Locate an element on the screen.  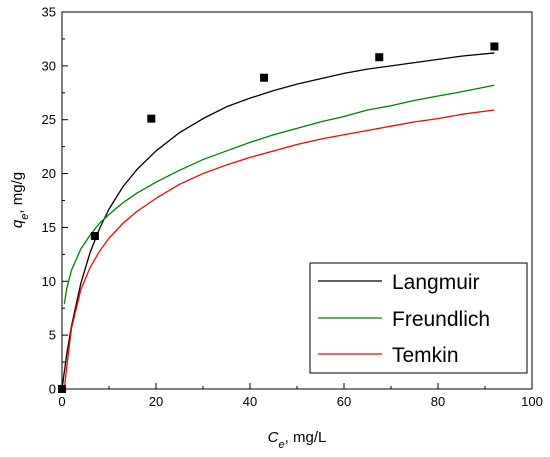
y-axis: 0 5 10 15 20 25 30 35 is located at coordinates (55, 201).